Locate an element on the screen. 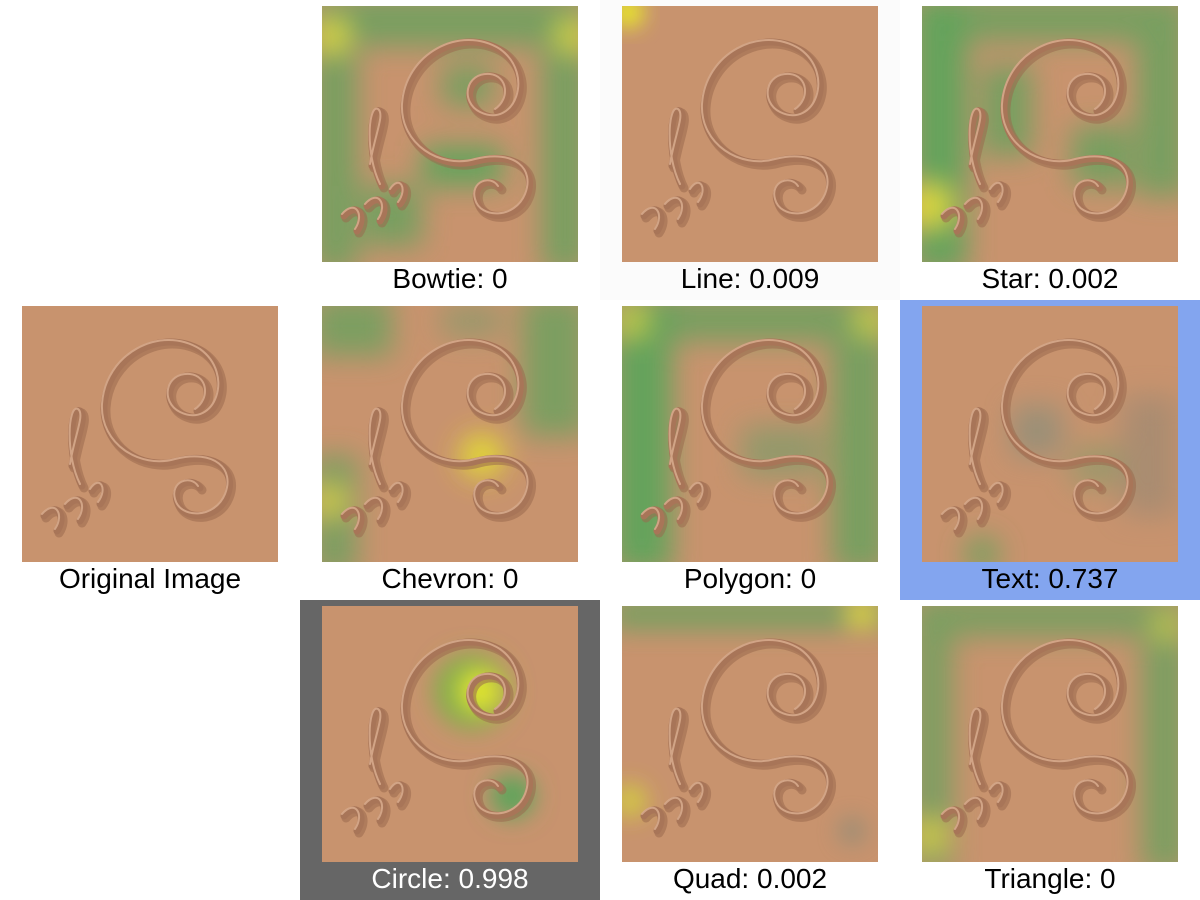  caption-text: Text: 0.737 is located at coordinates (1050, 578).